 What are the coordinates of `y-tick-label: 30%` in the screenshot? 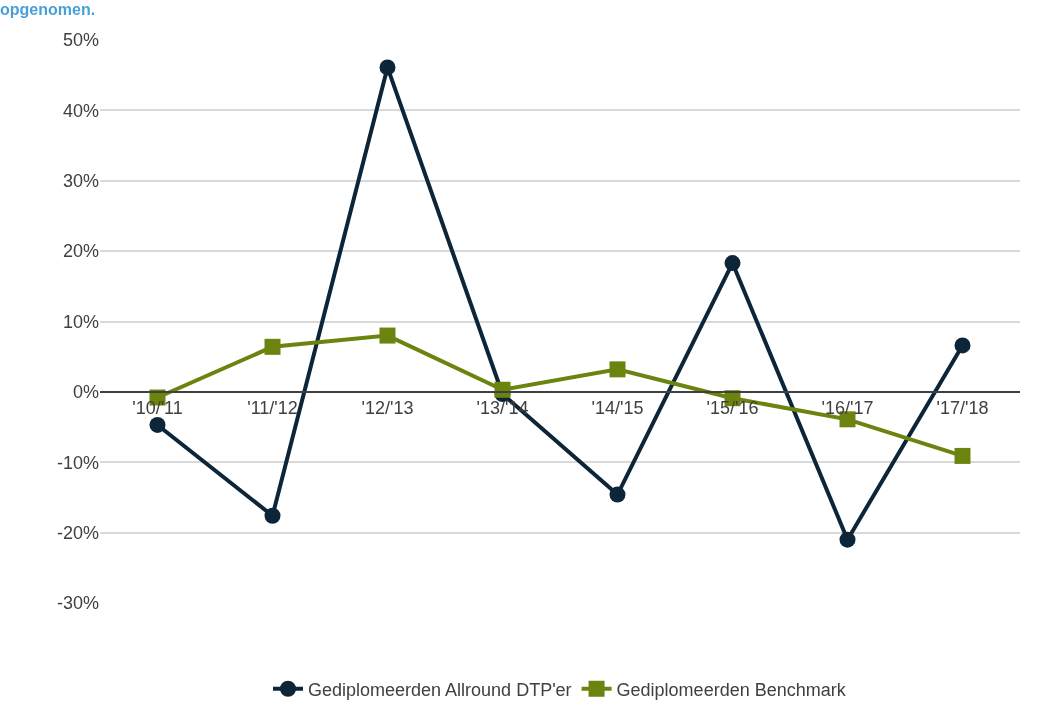 It's located at (80, 181).